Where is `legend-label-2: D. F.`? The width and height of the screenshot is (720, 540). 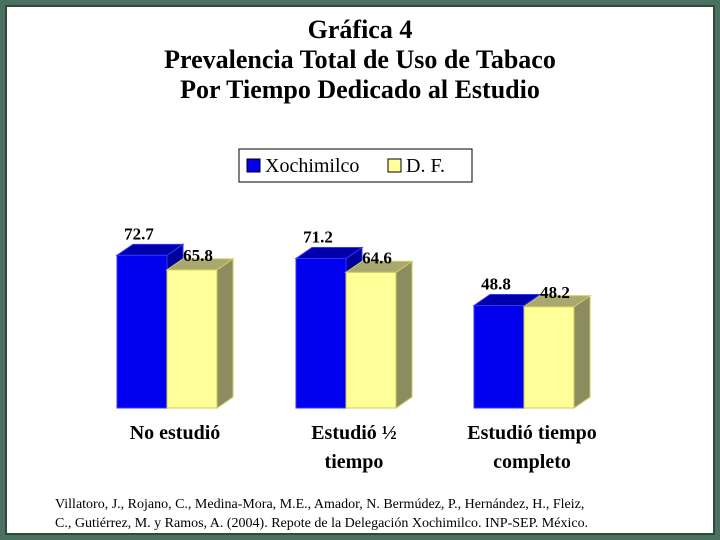 legend-label-2: D. F. is located at coordinates (425, 166).